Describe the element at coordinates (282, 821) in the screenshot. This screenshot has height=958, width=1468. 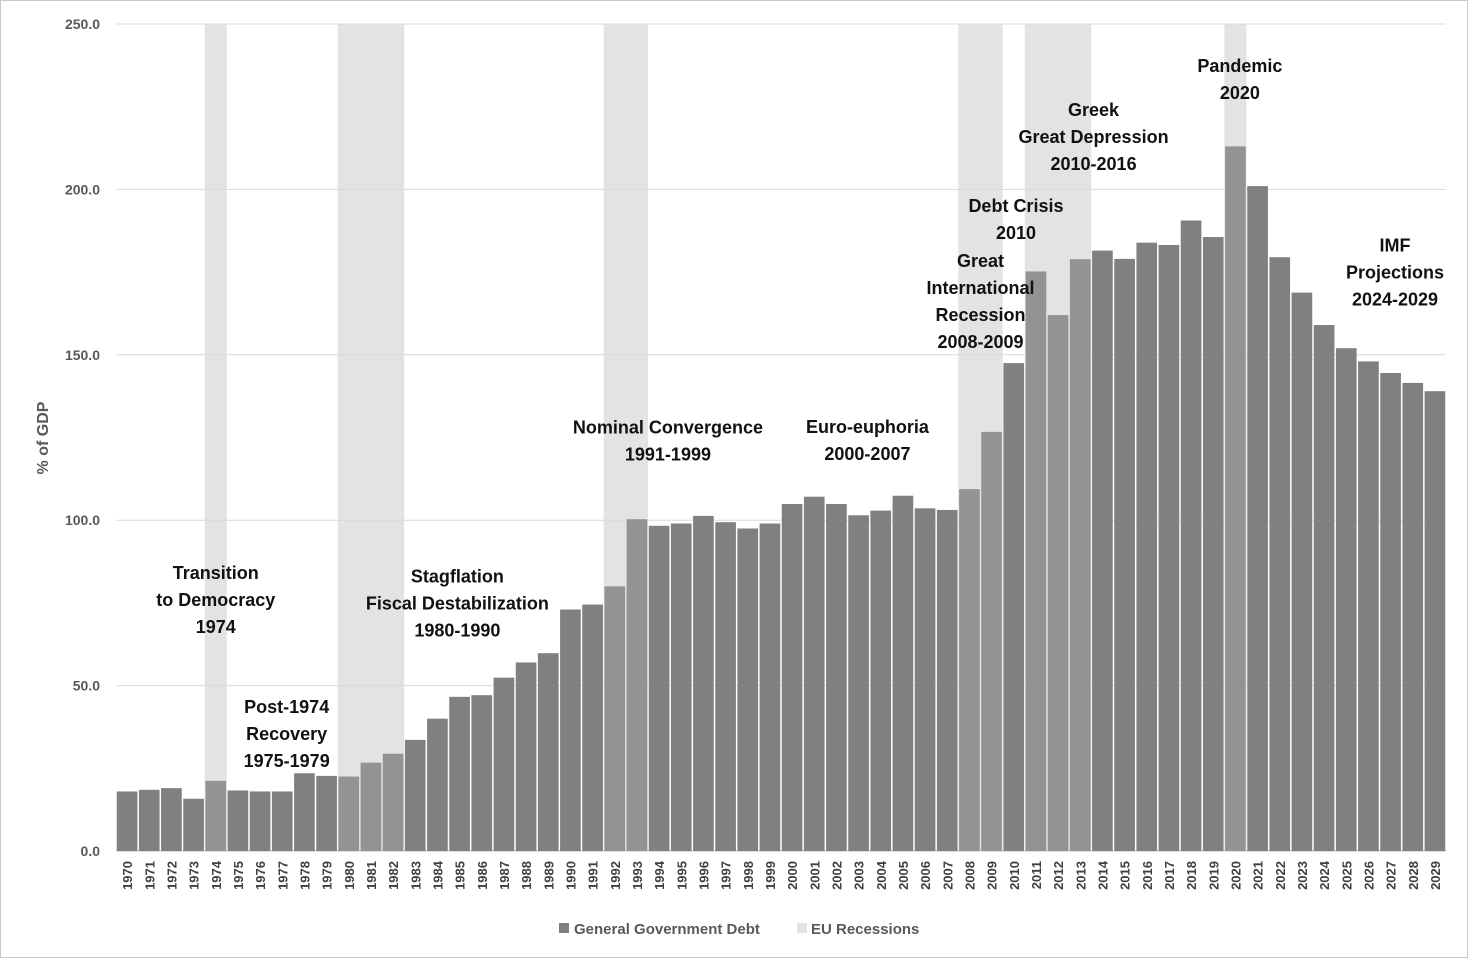
I see `bar-1977` at that location.